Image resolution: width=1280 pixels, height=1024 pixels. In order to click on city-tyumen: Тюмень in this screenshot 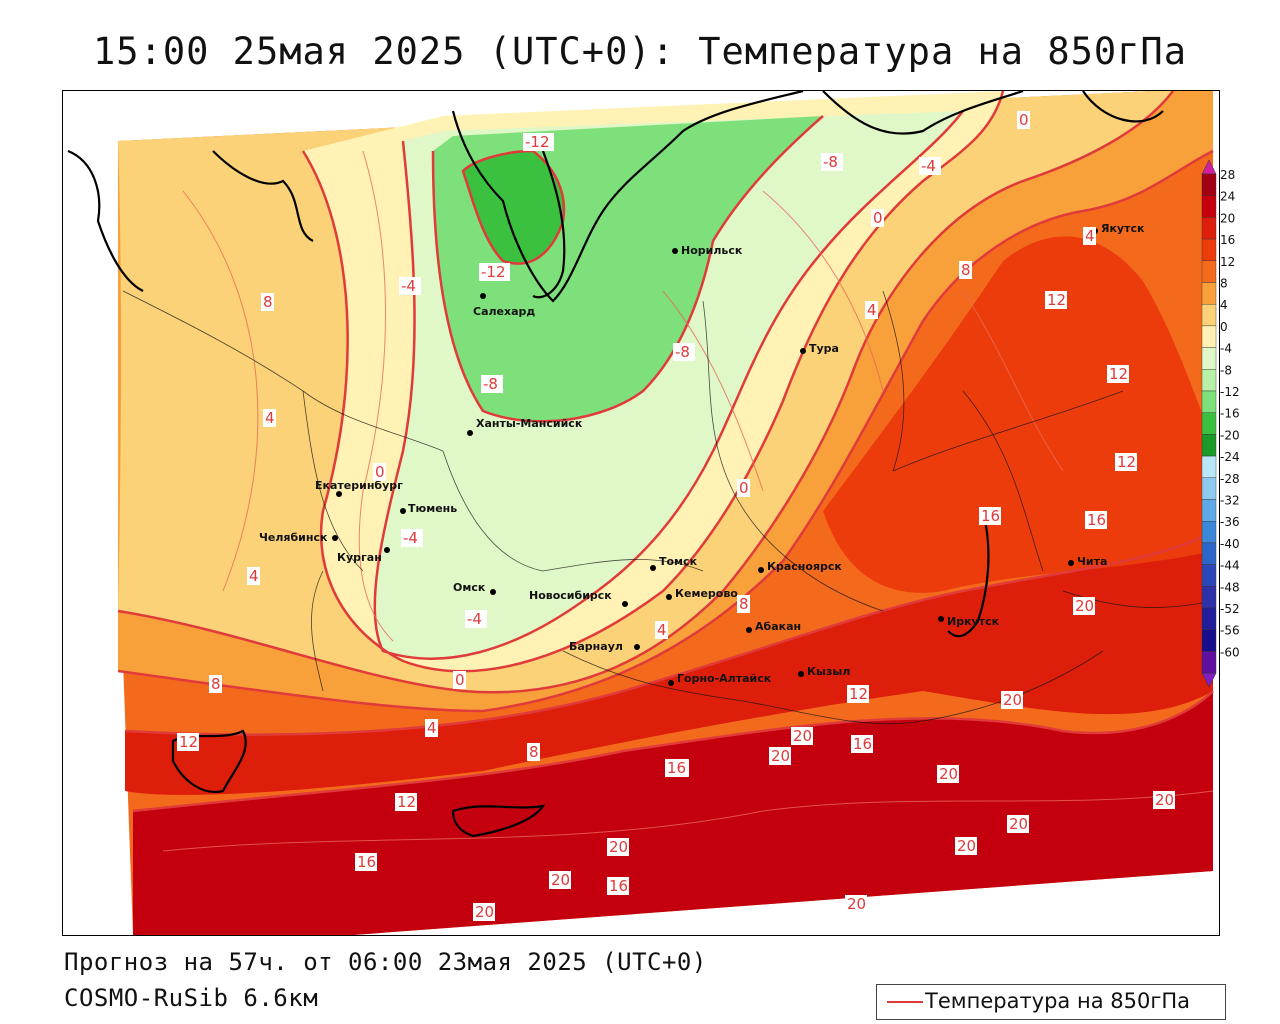, I will do `click(428, 508)`.